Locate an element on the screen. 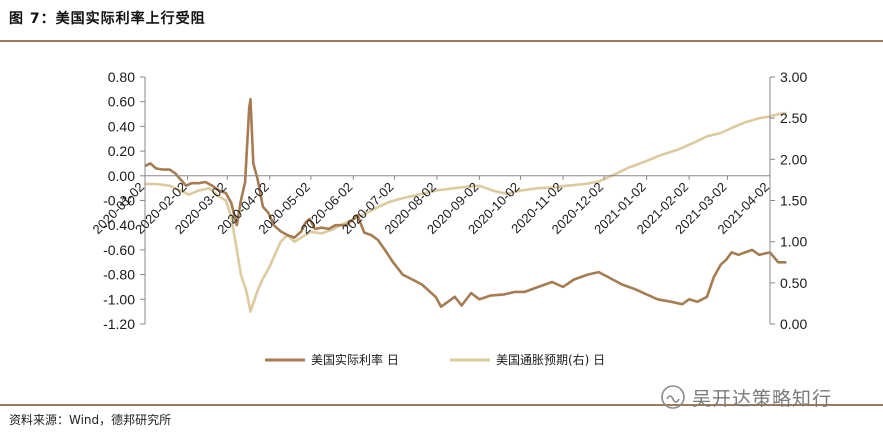 This screenshot has width=883, height=437. legend: 美国实际利率 日 美国通胀预期(右) 日 is located at coordinates (435, 359).